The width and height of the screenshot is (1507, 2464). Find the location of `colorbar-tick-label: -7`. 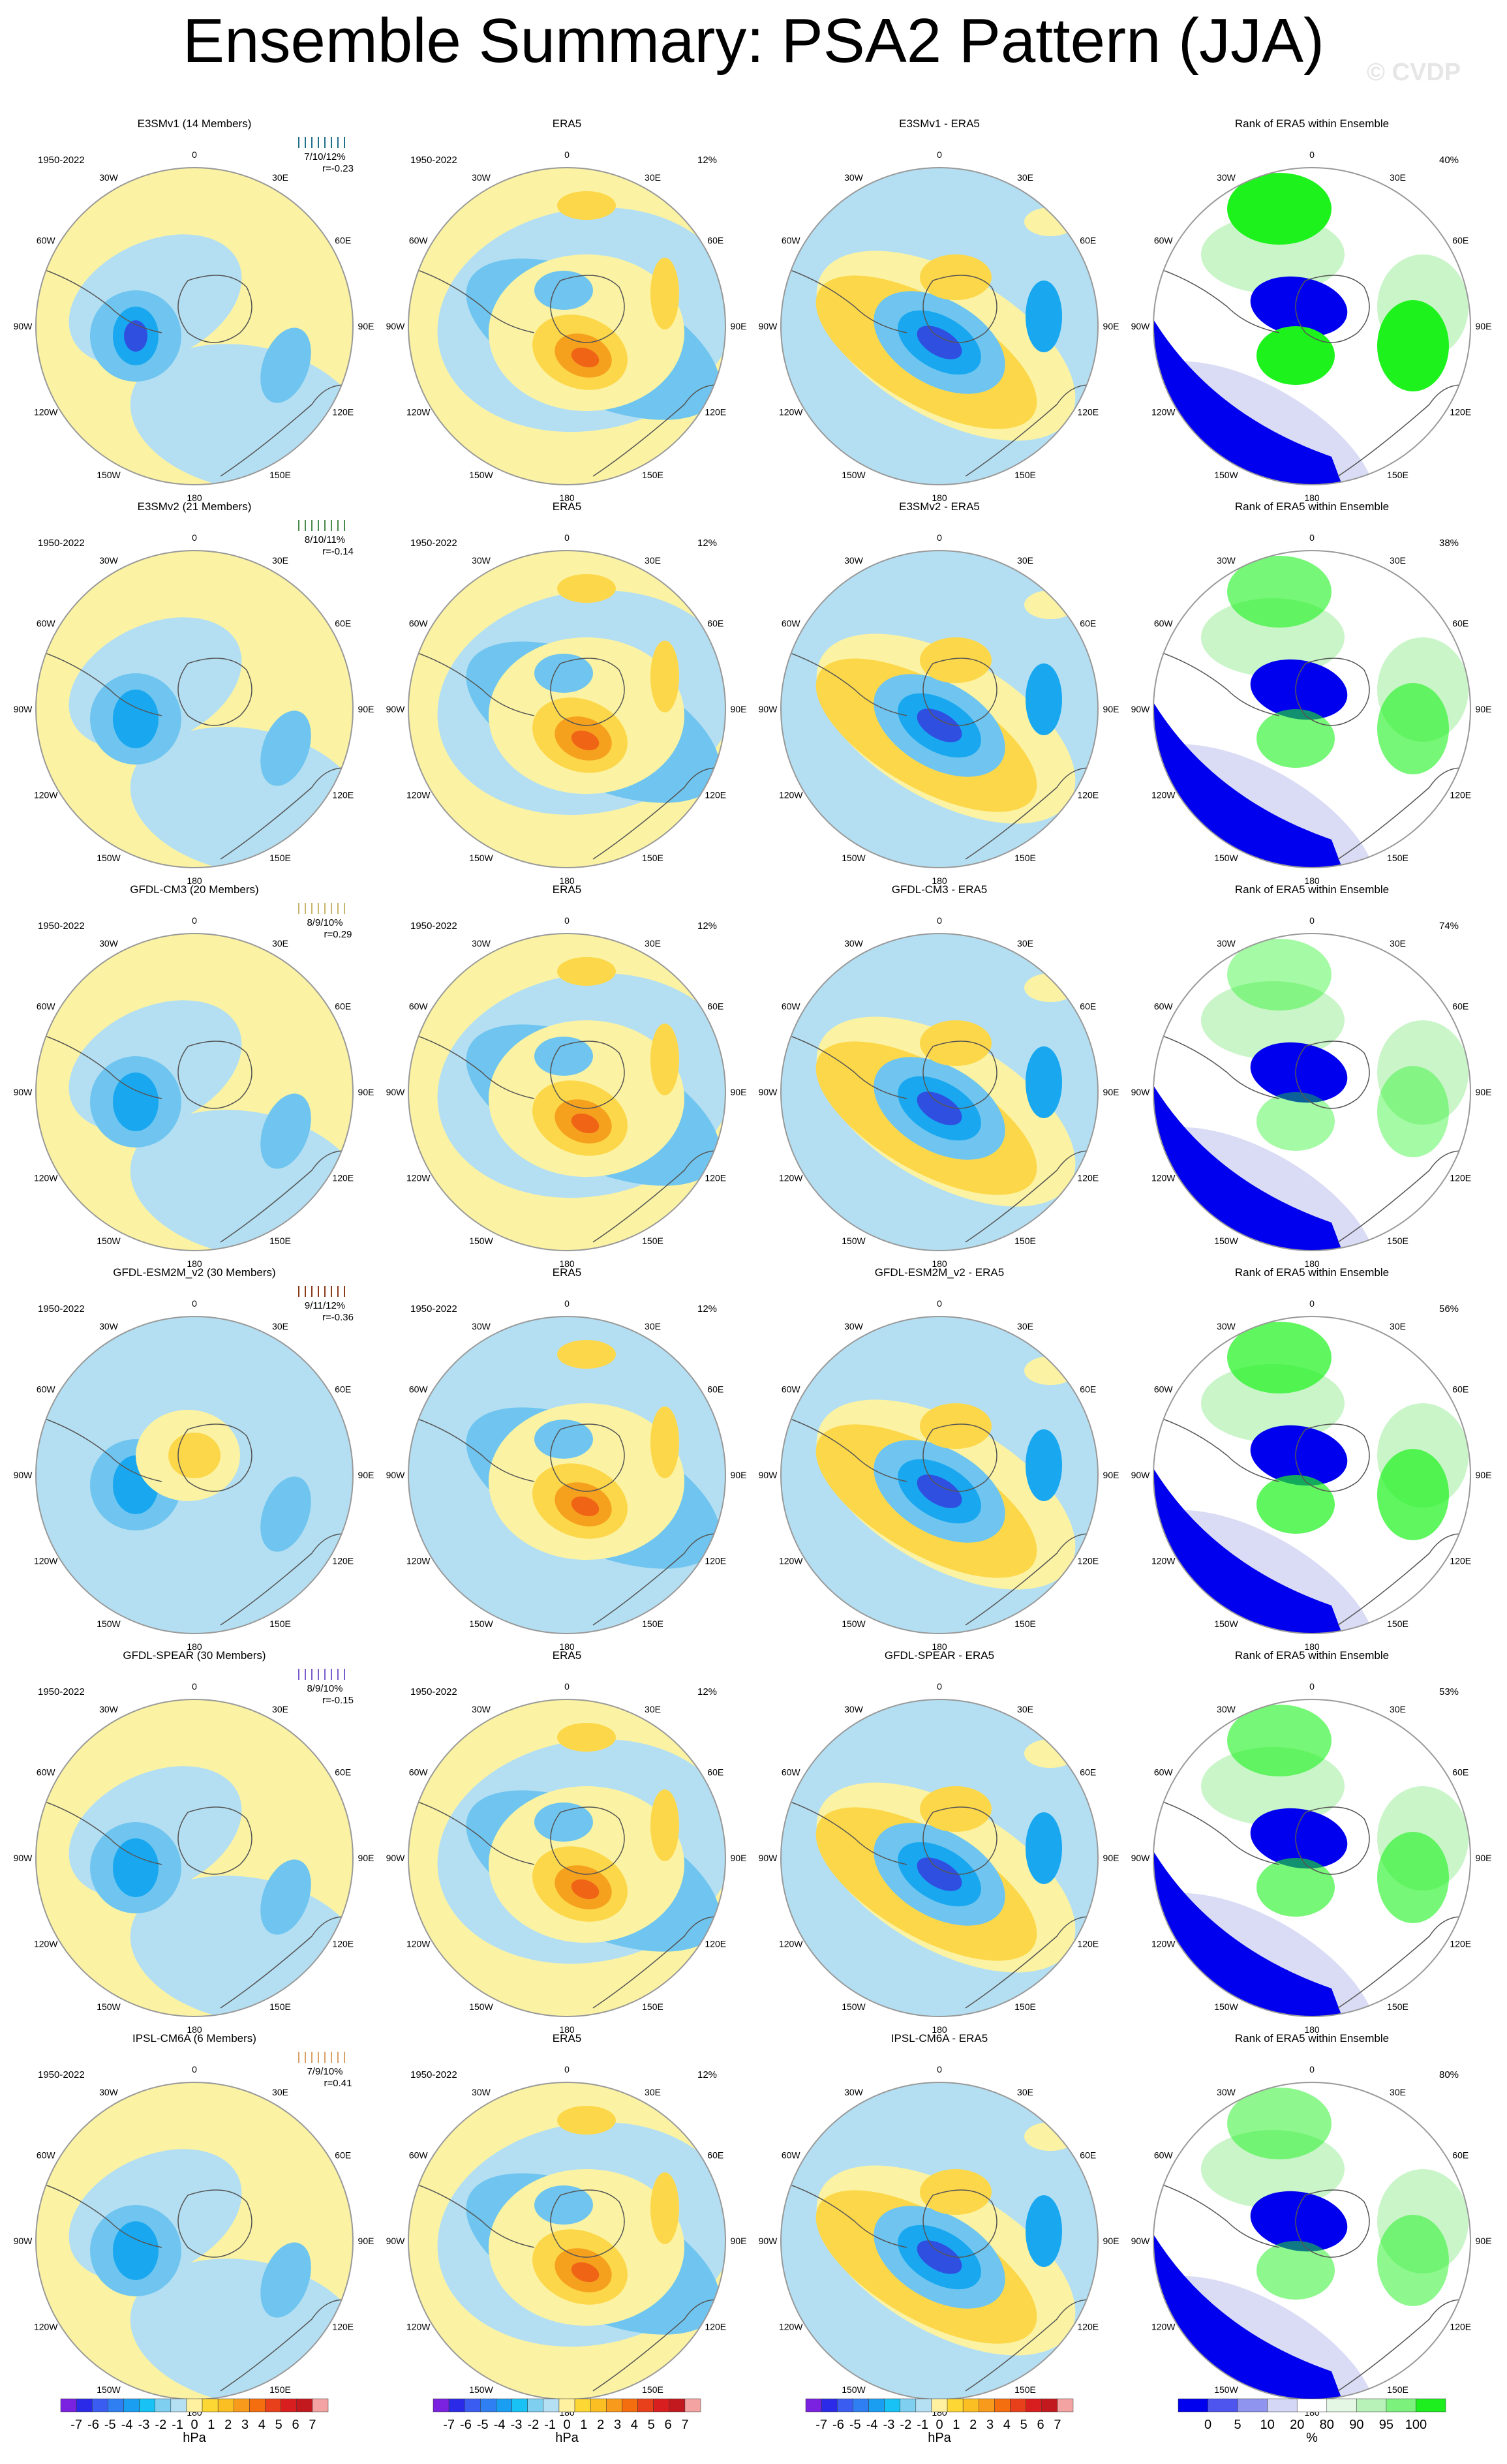

colorbar-tick-label: -7 is located at coordinates (76, 2425).